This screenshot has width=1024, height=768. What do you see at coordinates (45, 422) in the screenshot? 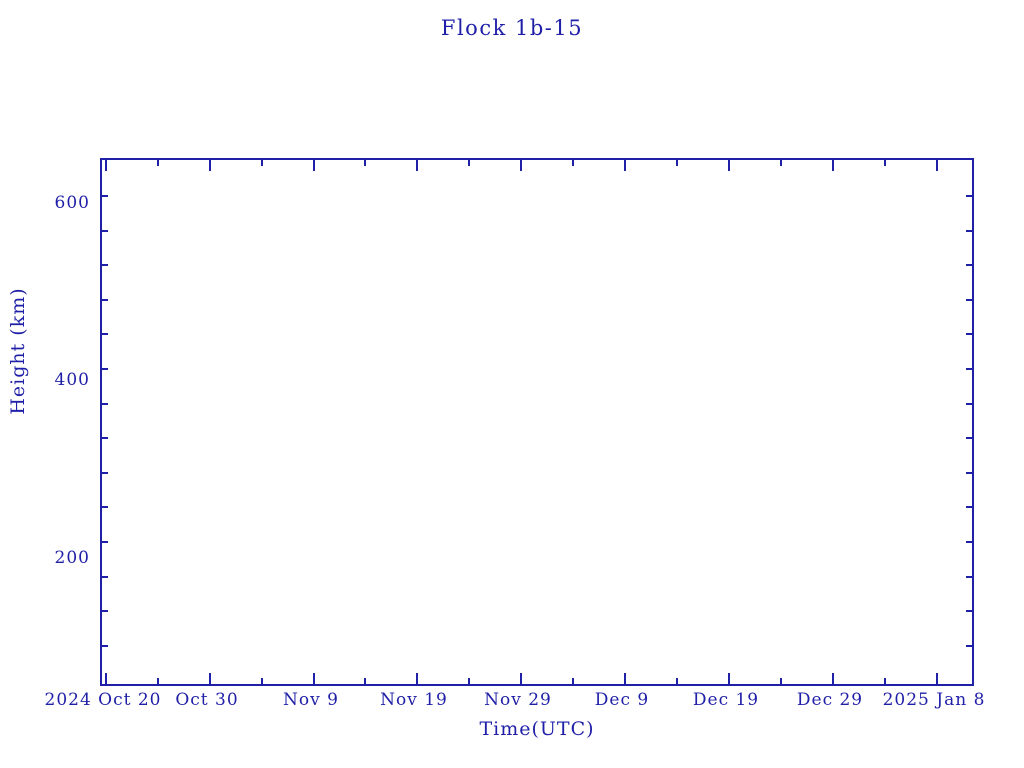
I see `y-axis-tick-labels: 200 400 600` at bounding box center [45, 422].